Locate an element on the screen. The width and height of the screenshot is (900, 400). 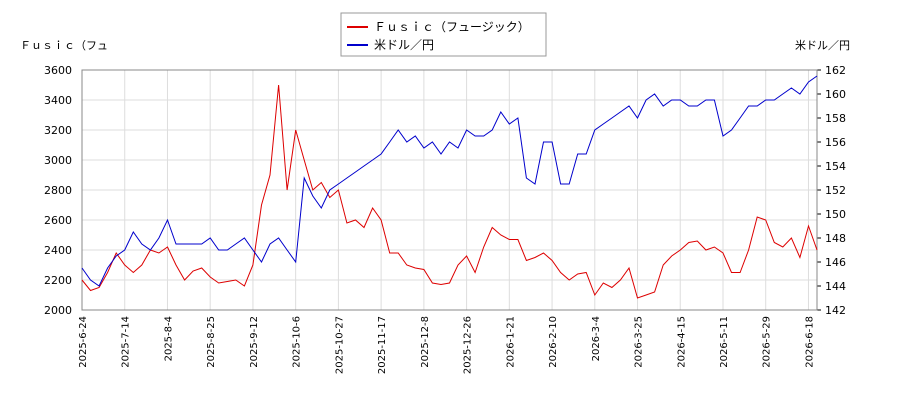
y-tick-label: 3600 is located at coordinates (58, 70).